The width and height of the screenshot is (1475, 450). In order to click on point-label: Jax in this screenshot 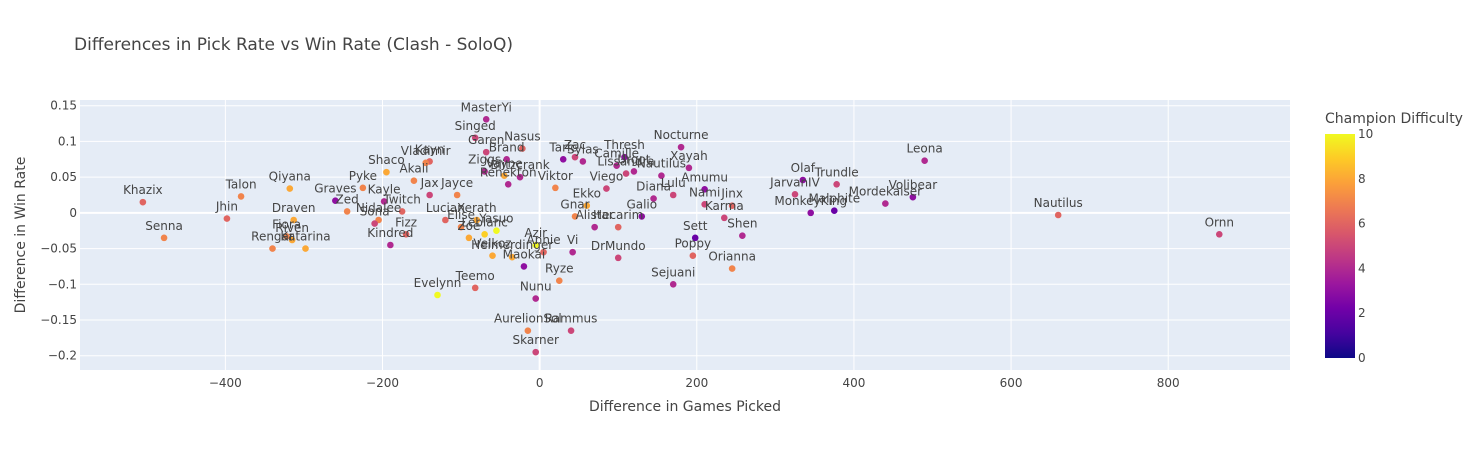, I will do `click(429, 183)`.